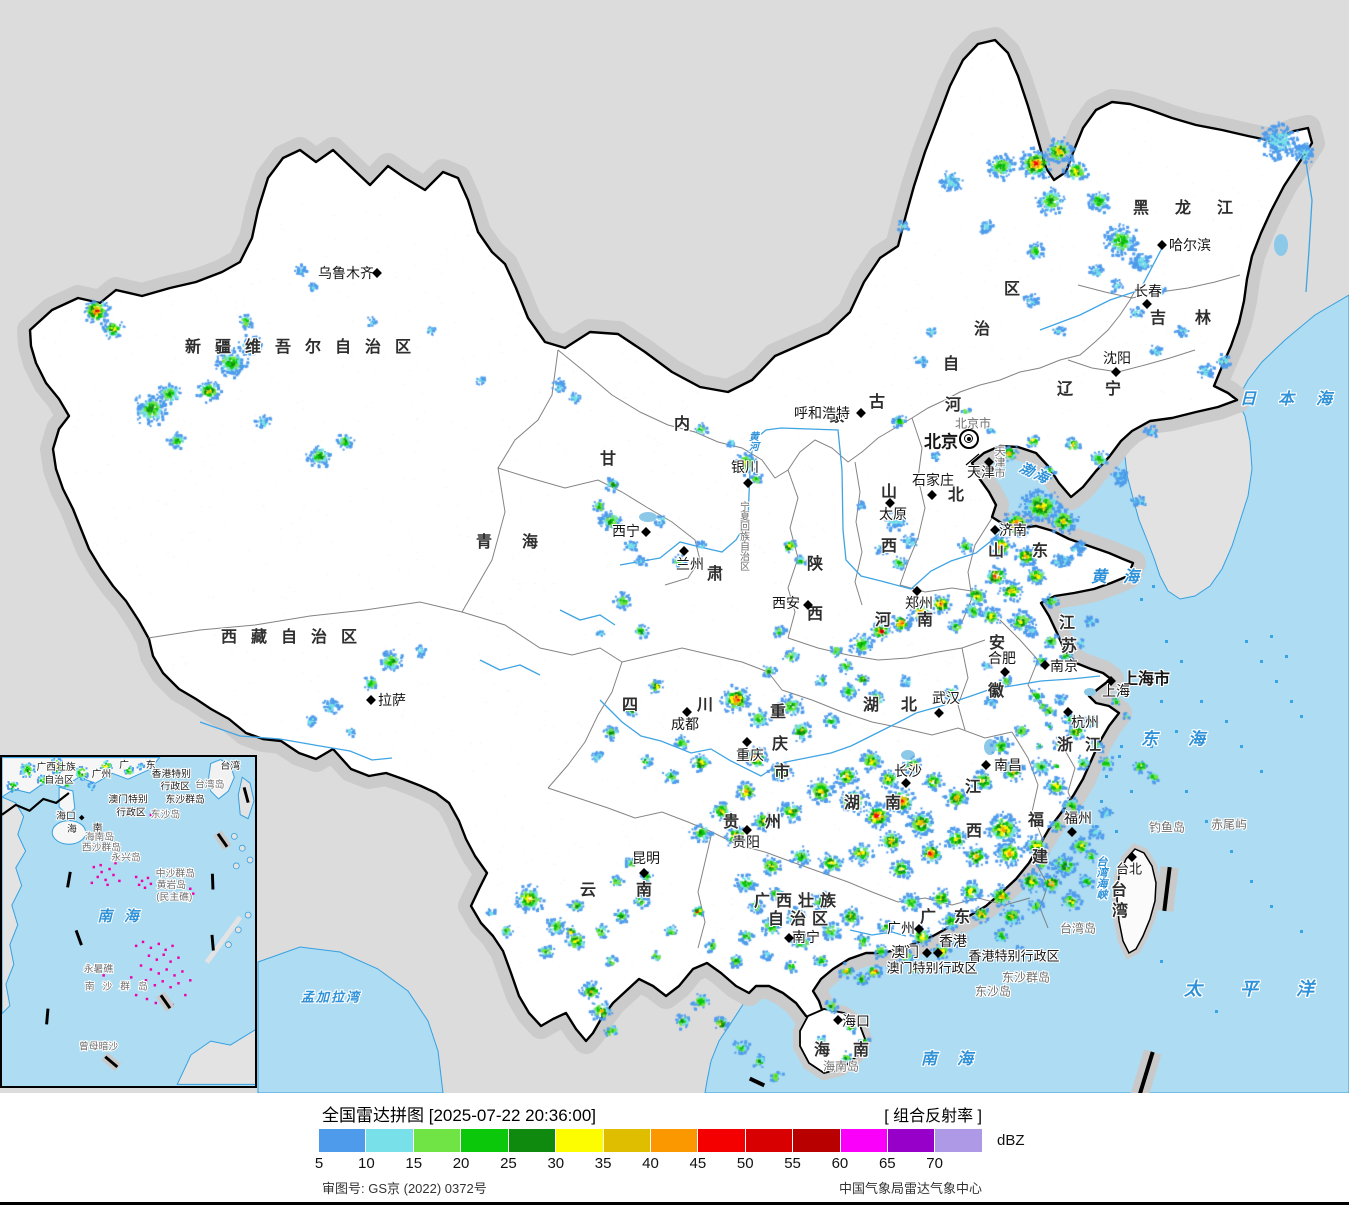 This screenshot has height=1208, width=1349. I want to click on product-label: [ 组合反射率 ], so click(933, 1116).